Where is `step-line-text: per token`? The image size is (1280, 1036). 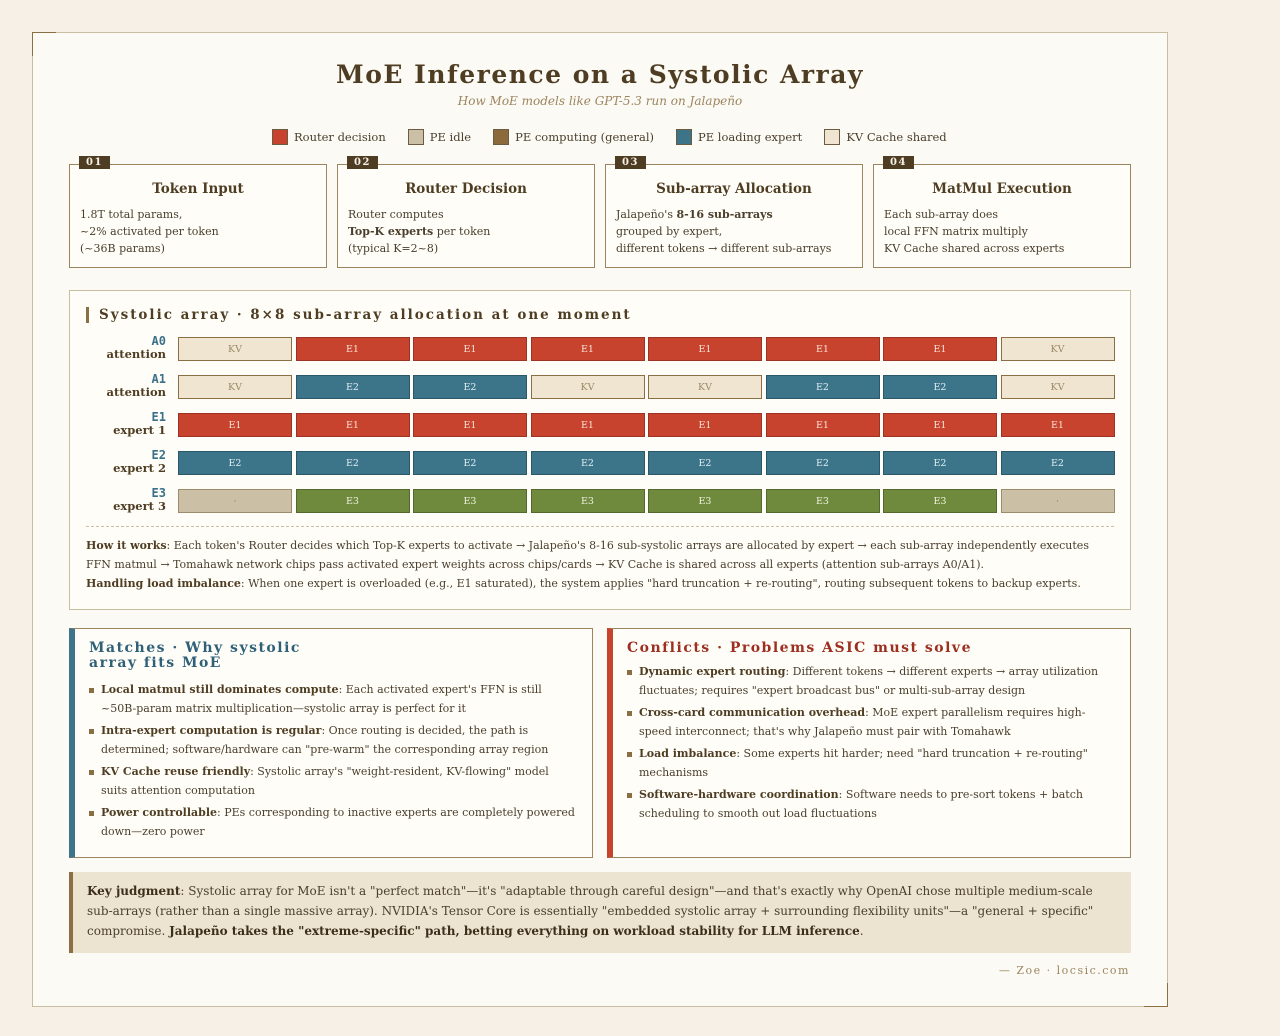
step-line-text: per token is located at coordinates (462, 231).